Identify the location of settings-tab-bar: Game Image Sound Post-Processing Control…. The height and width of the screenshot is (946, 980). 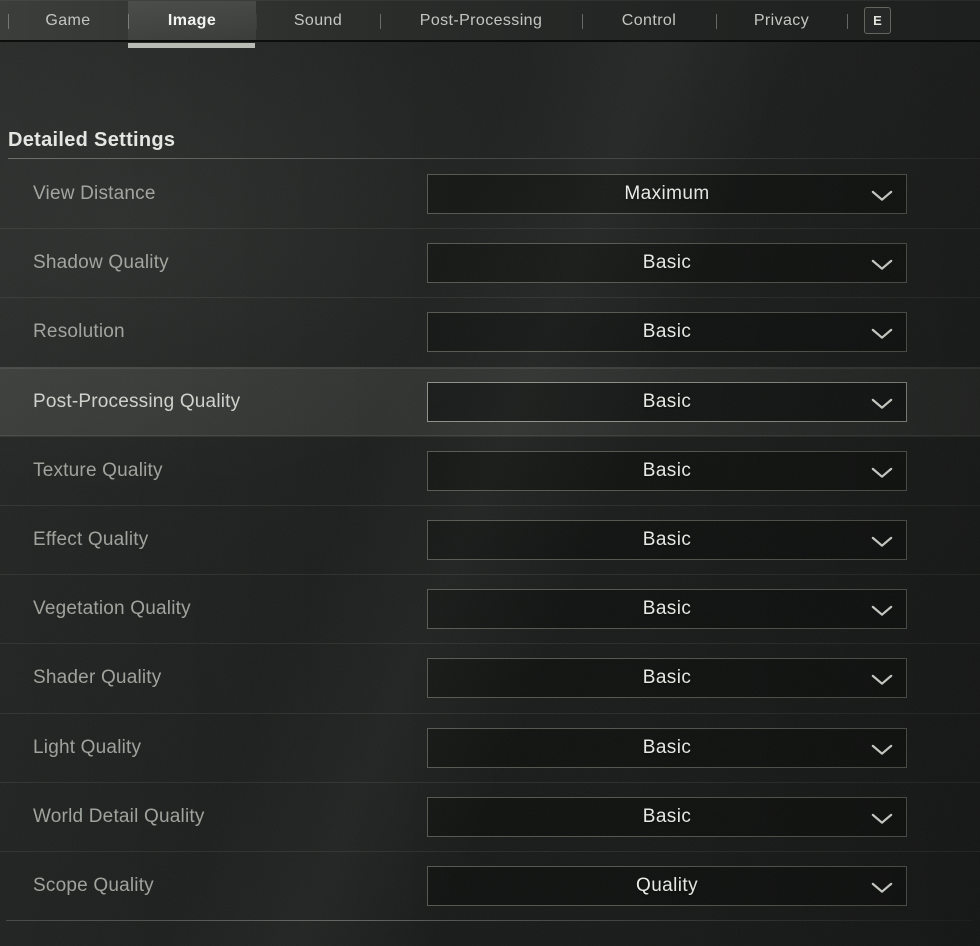
(490, 24).